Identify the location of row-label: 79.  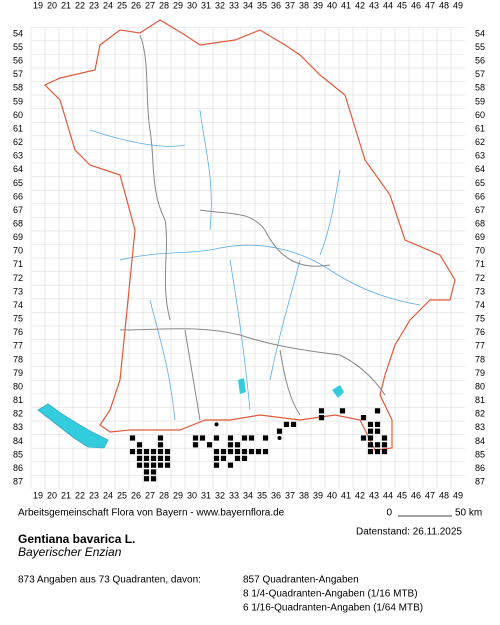
(18, 373).